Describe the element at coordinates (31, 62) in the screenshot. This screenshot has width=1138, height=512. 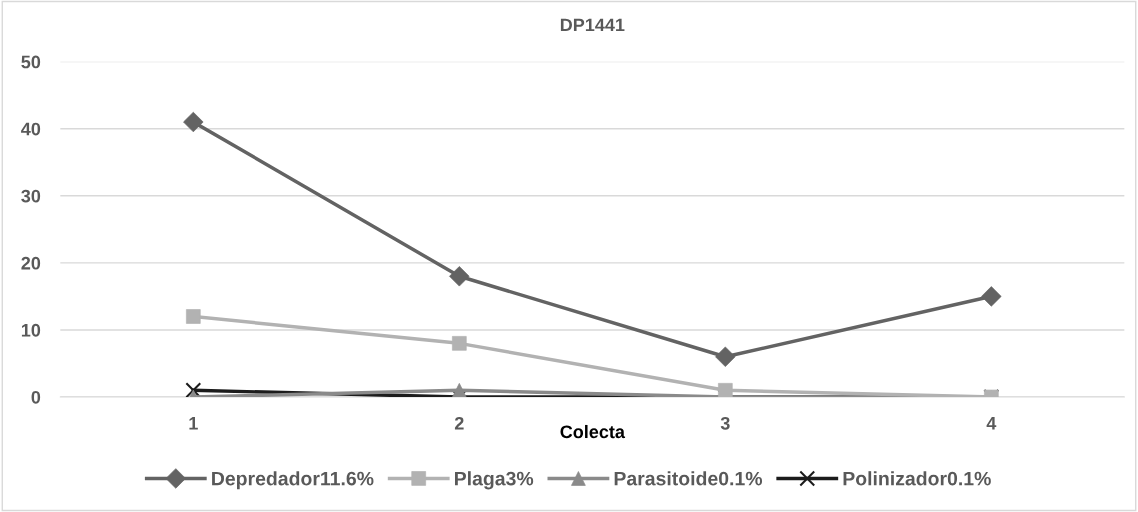
I see `y-tick-label: 50` at that location.